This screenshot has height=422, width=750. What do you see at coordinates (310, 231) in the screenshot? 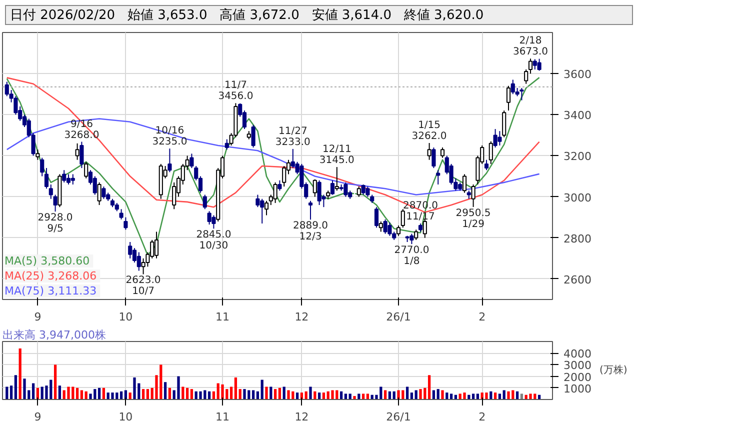
I see `annotation: 2889.0 12/3` at bounding box center [310, 231].